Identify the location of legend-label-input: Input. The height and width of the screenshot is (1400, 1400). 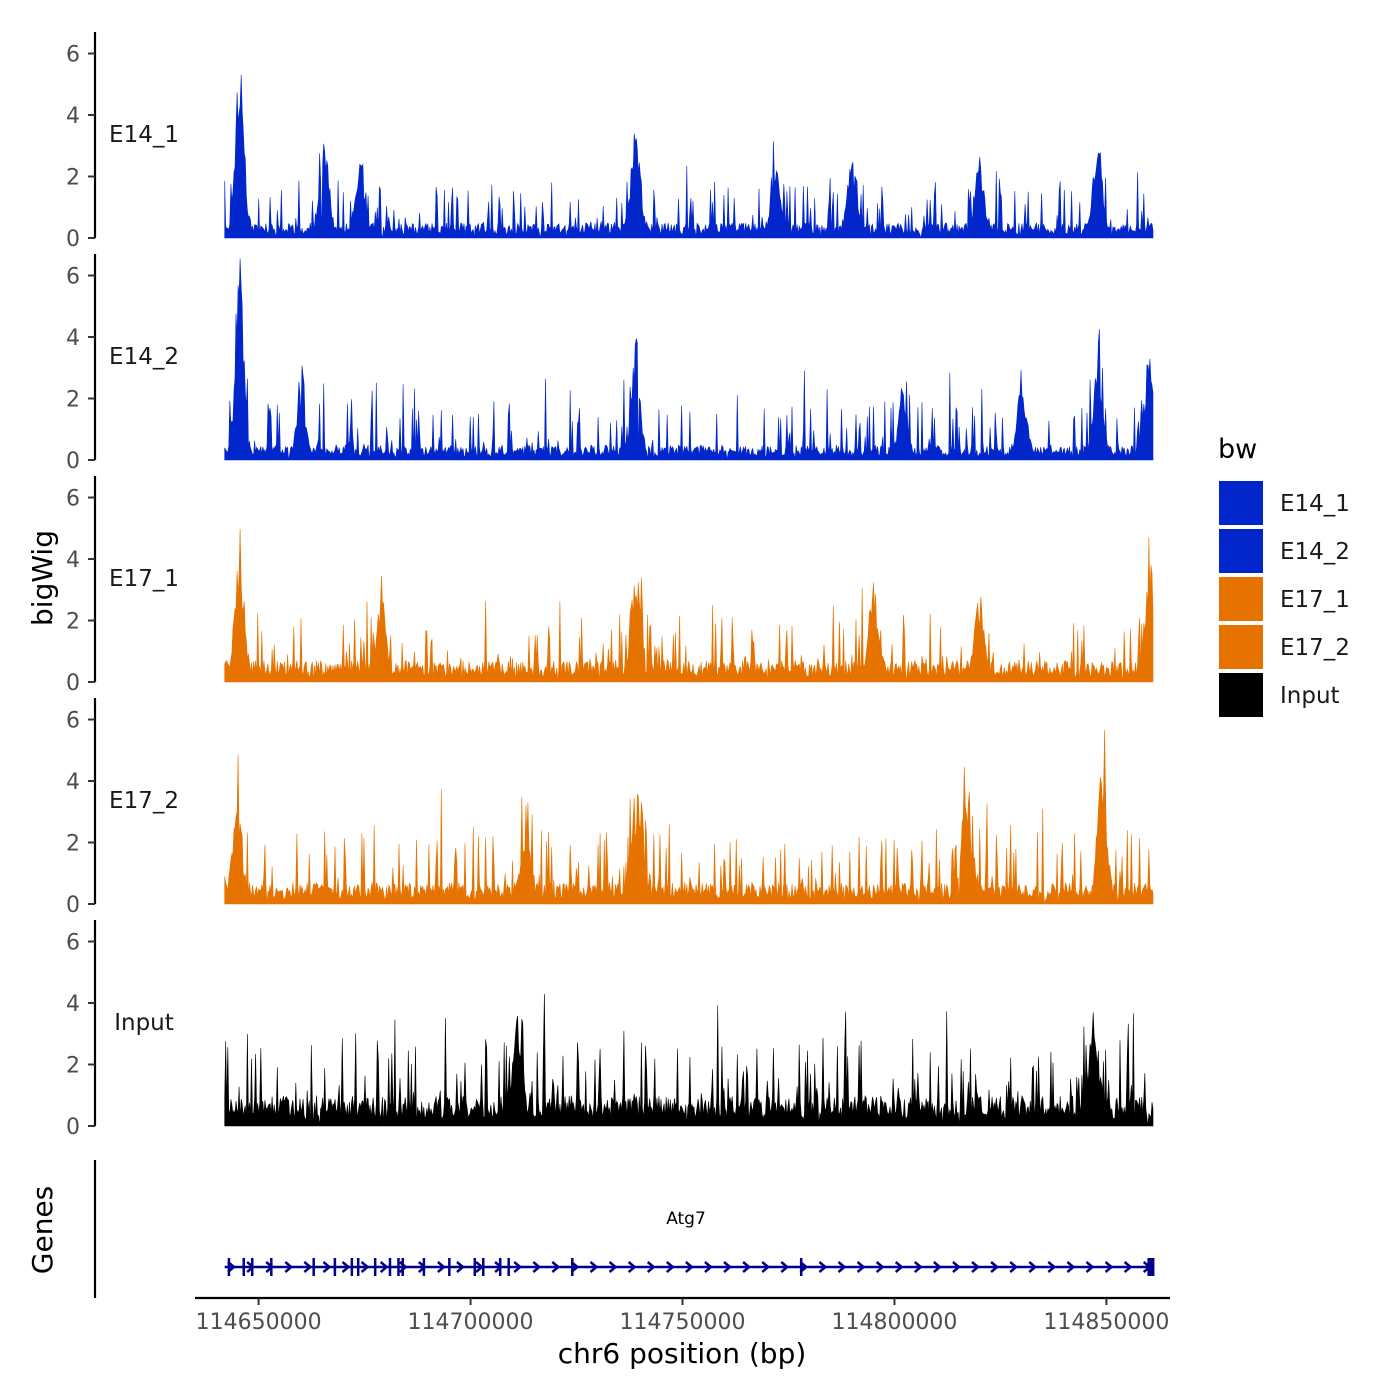
(1310, 696).